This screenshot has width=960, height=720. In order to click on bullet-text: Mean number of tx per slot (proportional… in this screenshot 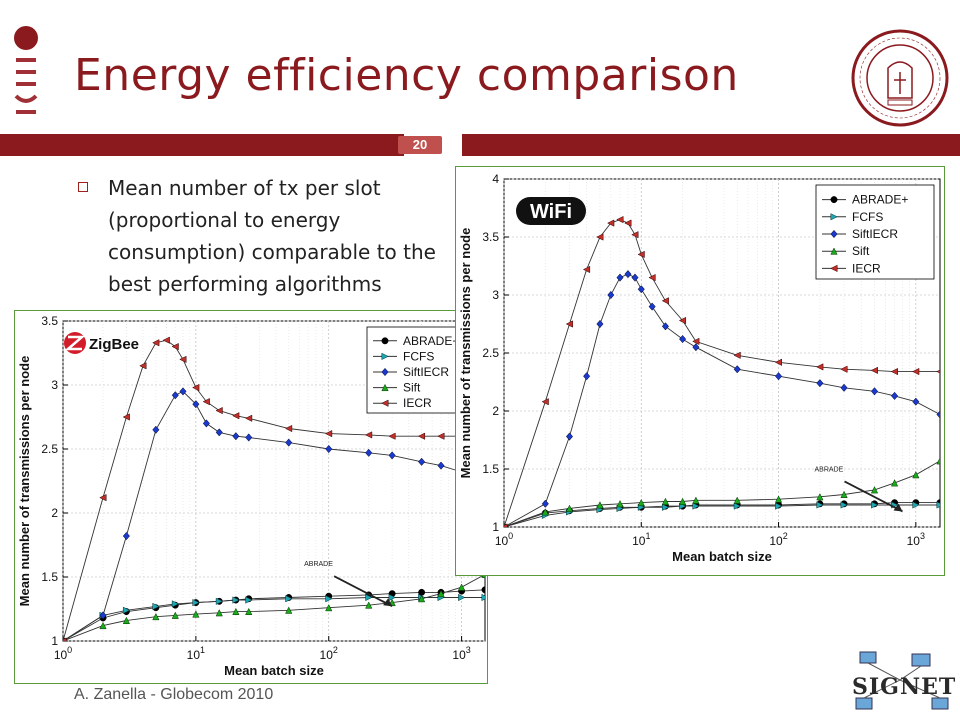, I will do `click(272, 236)`.